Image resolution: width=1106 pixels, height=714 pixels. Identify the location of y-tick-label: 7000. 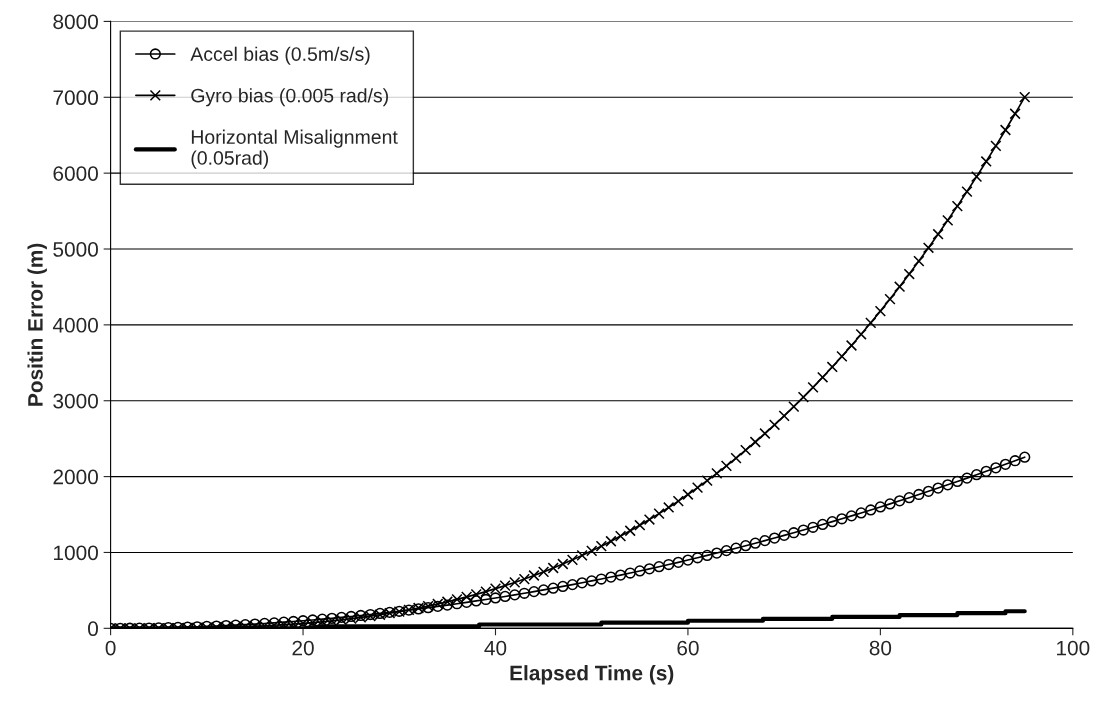
(75, 98).